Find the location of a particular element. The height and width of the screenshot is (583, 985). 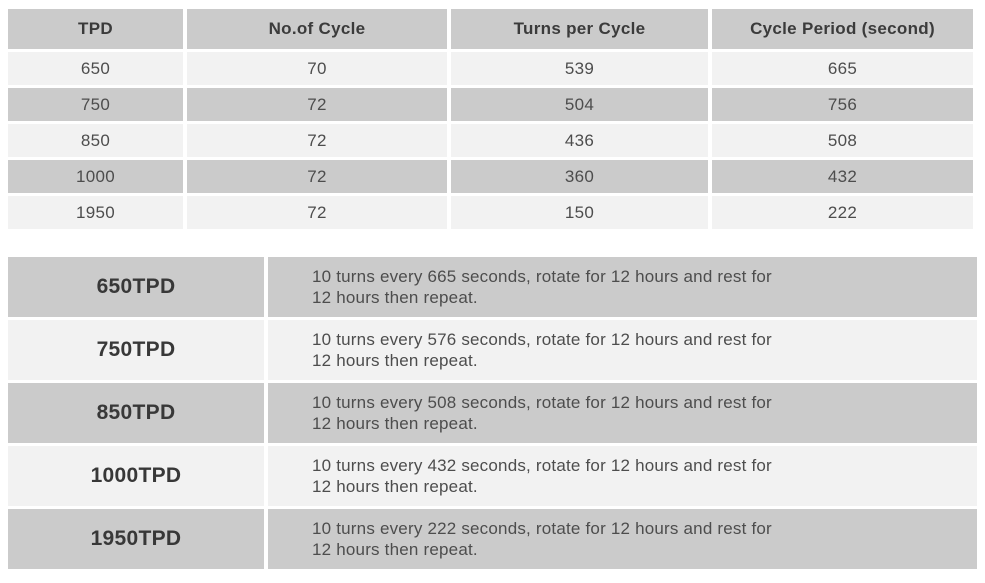

table-row: 650 70 539 665 is located at coordinates (492, 68).